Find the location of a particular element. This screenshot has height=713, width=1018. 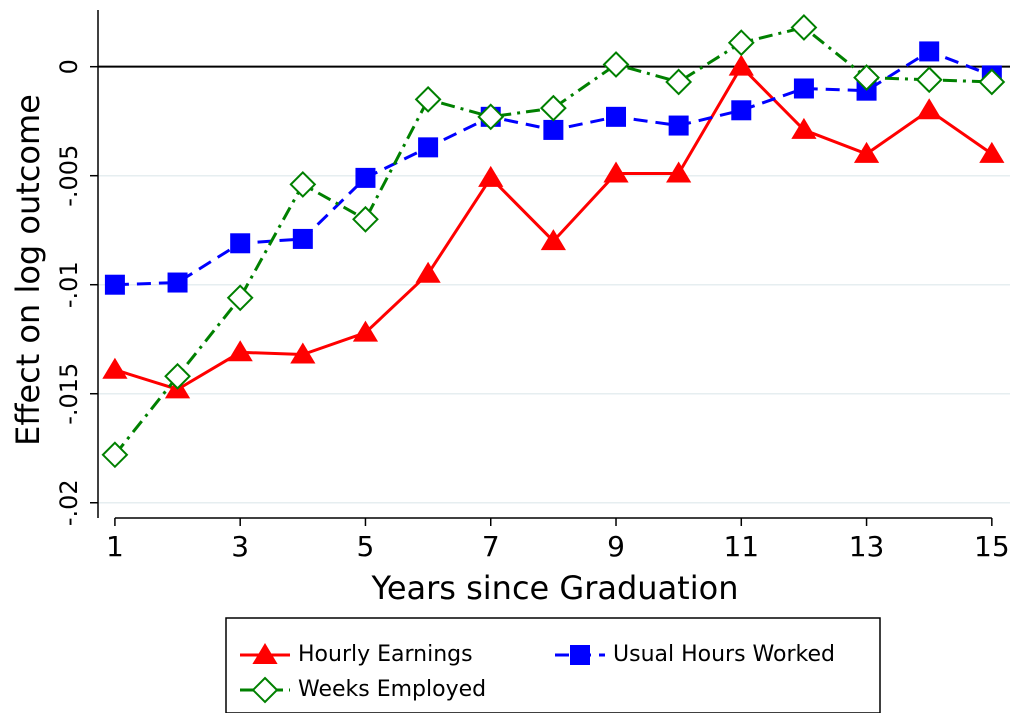

x-tick-label: 15 is located at coordinates (992, 546).